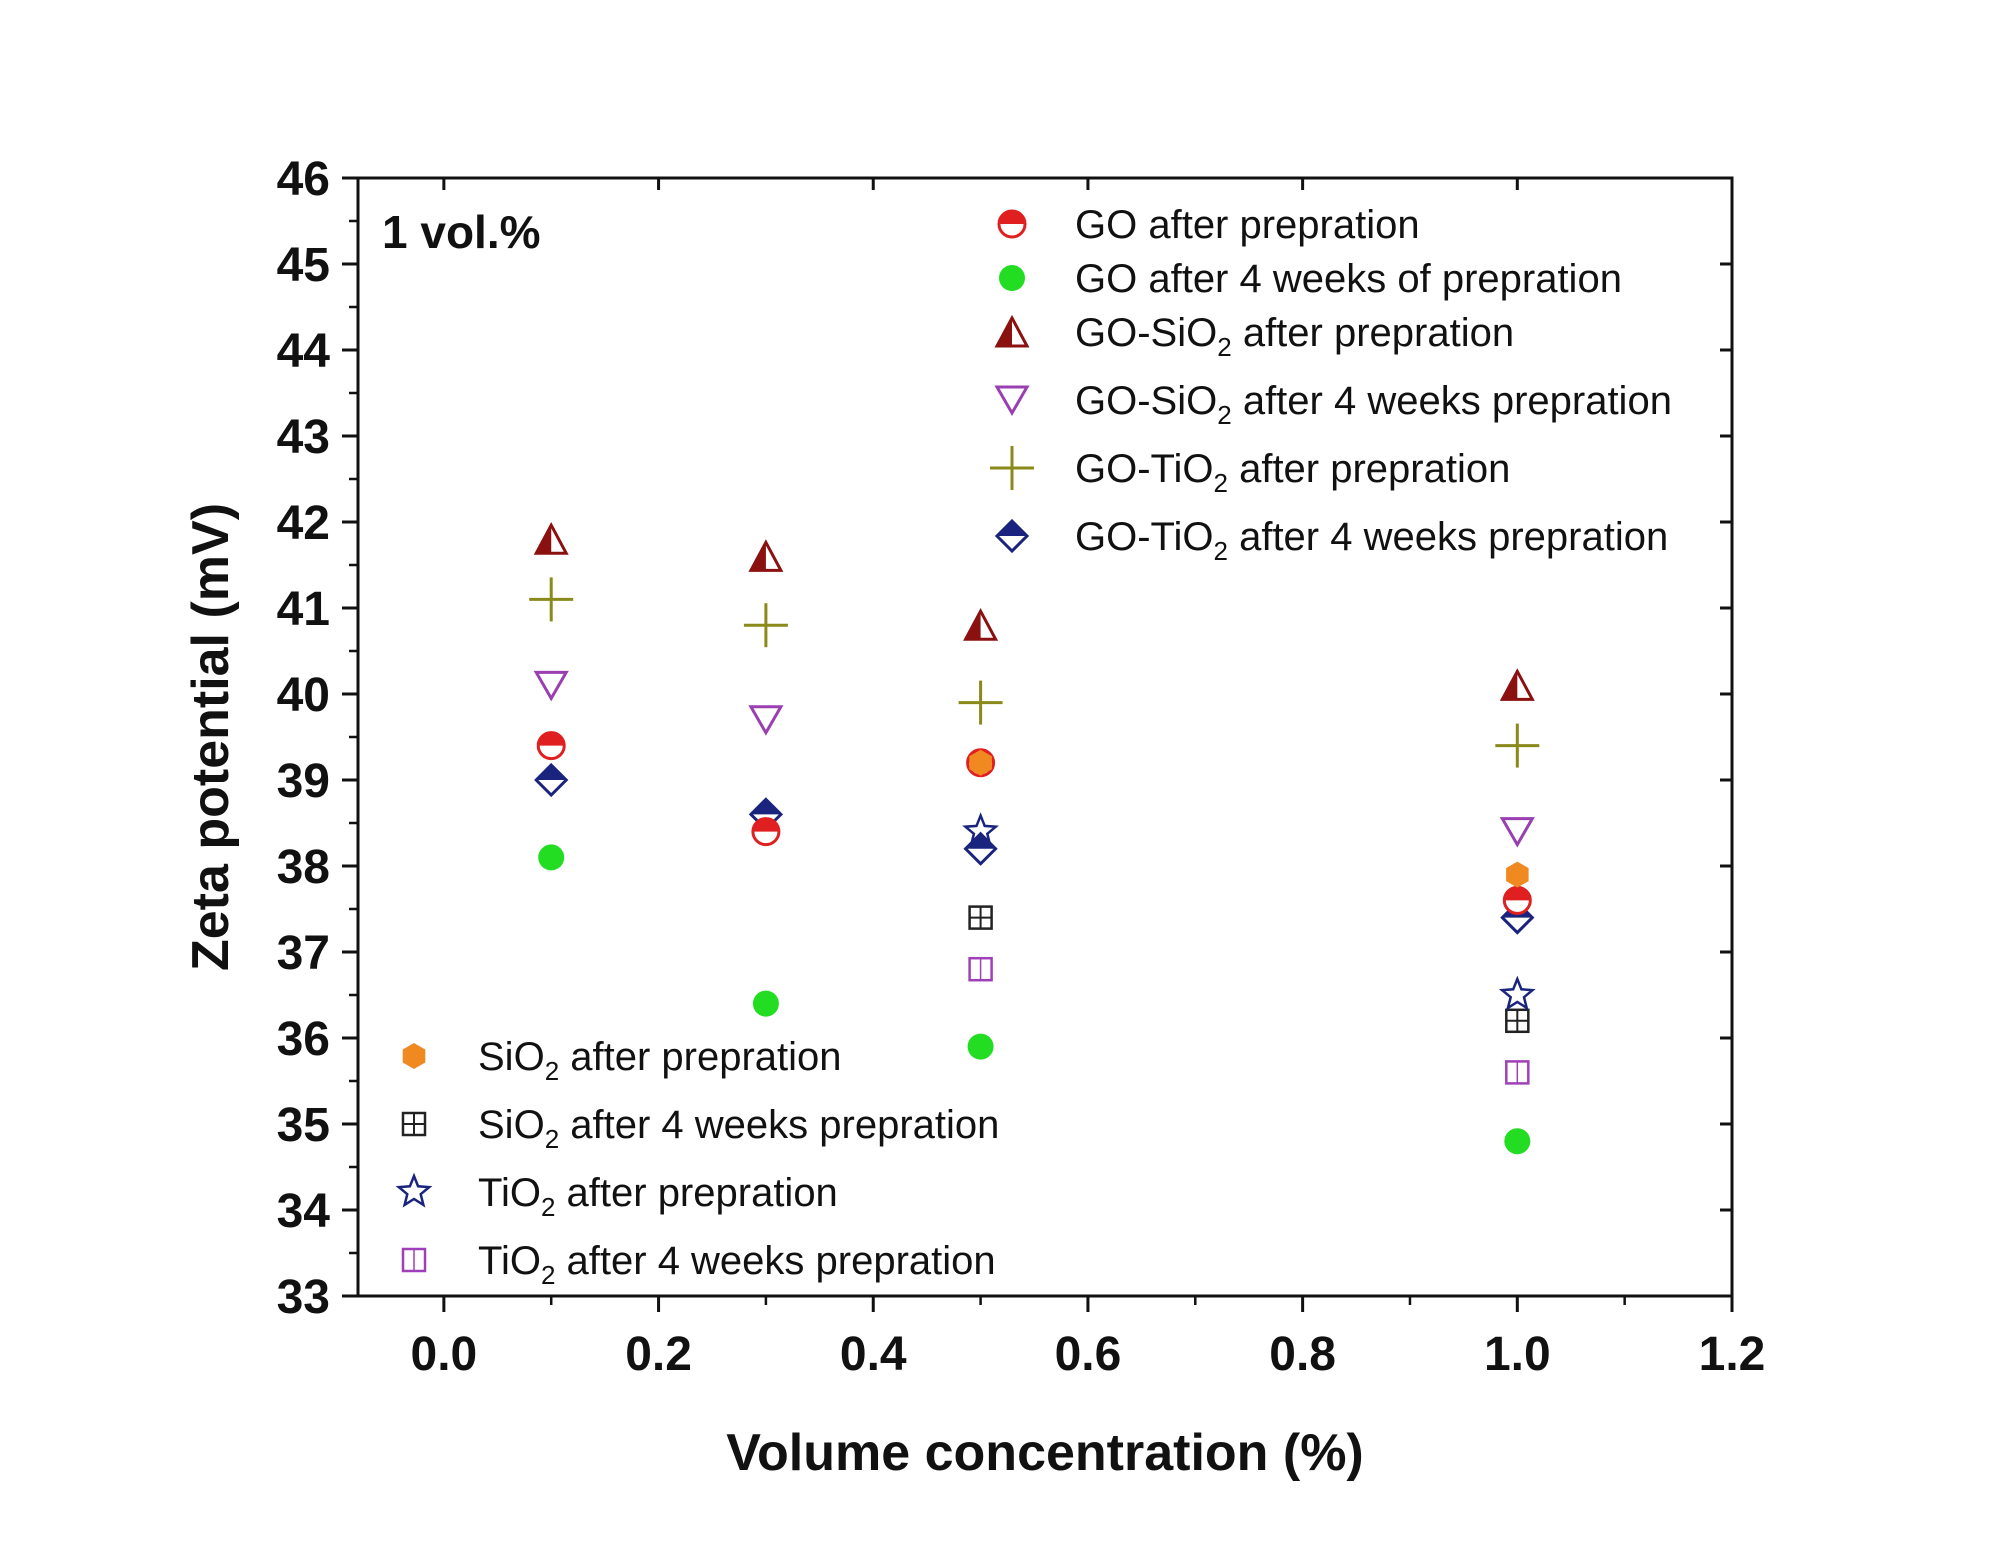  What do you see at coordinates (461, 232) in the screenshot?
I see `panel-annotation: 1 vol.%` at bounding box center [461, 232].